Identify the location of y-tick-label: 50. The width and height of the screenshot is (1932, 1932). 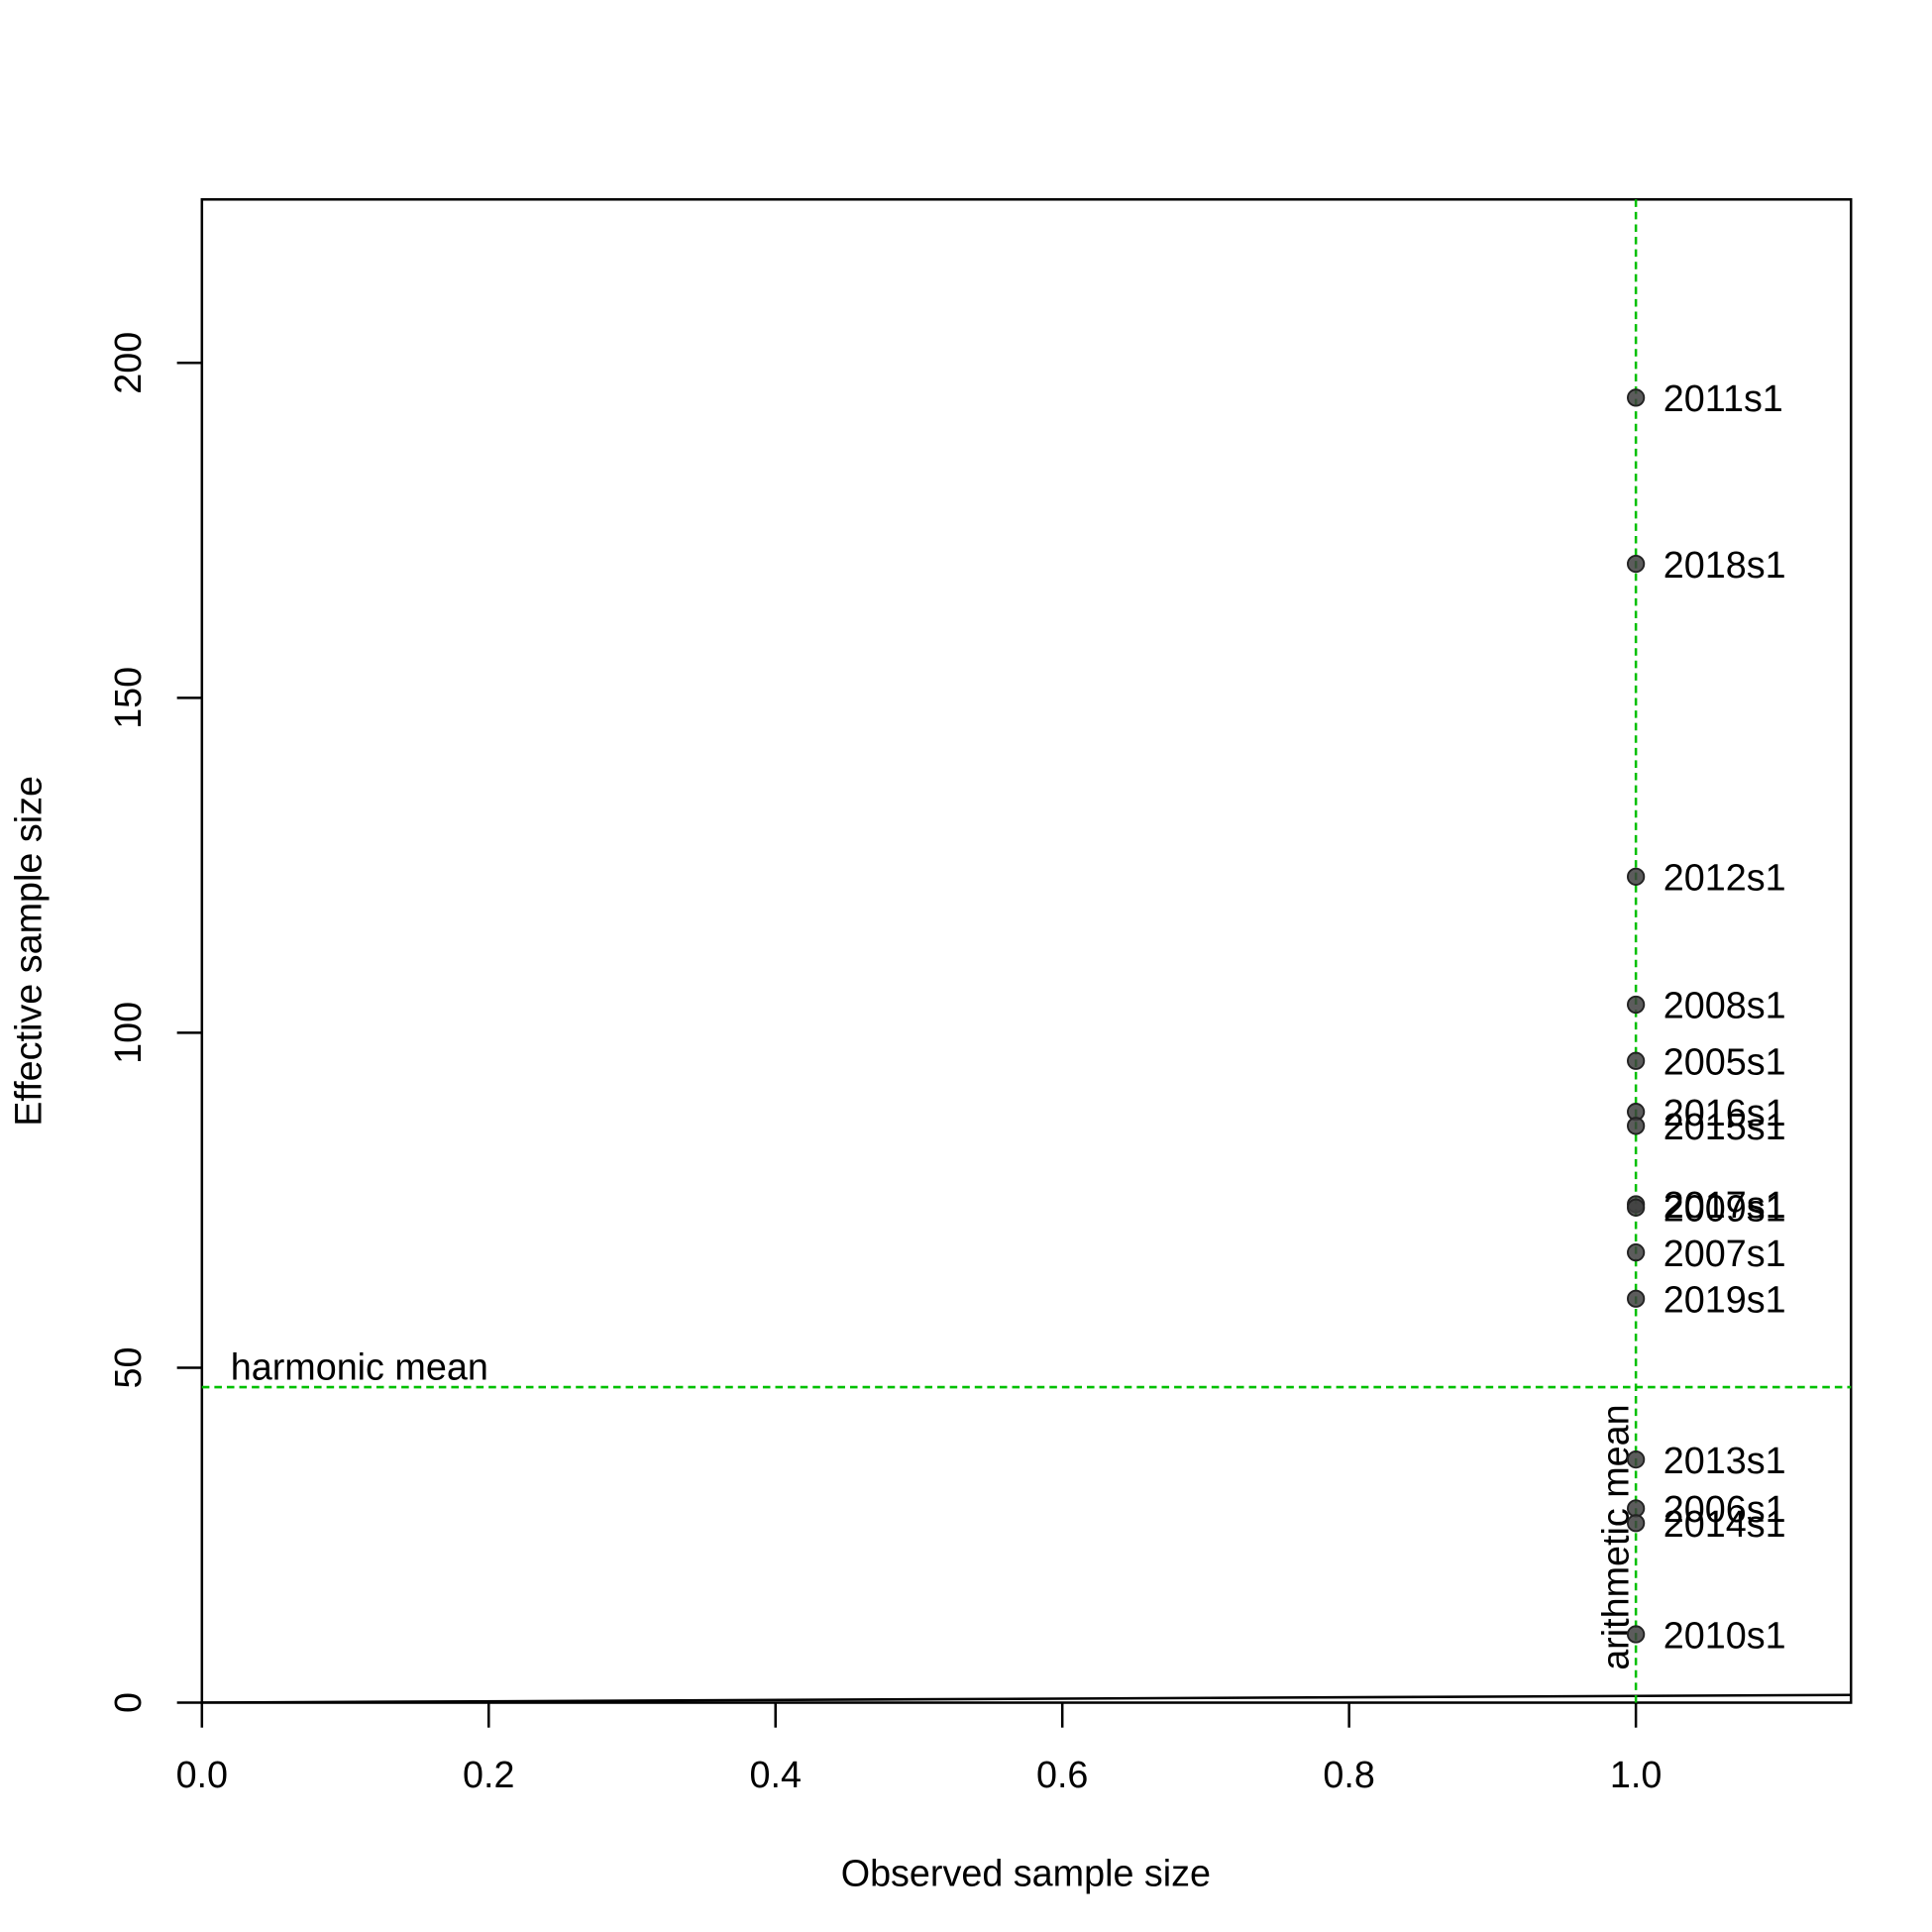
(128, 1367).